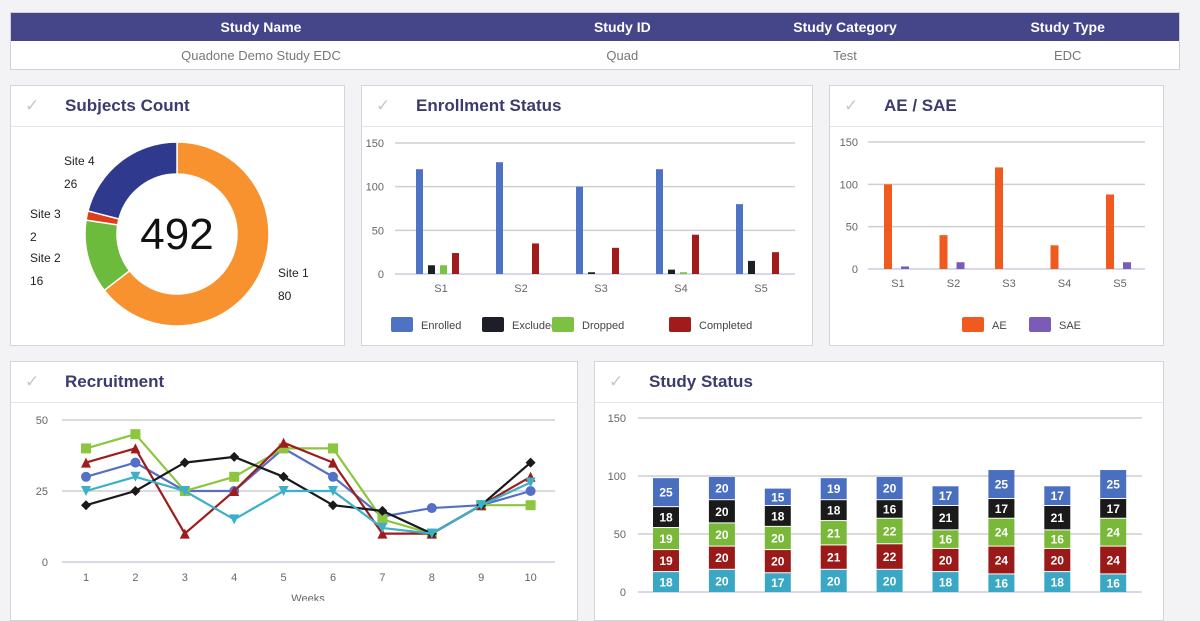  I want to click on panel-title: AE / SAE, so click(920, 105).